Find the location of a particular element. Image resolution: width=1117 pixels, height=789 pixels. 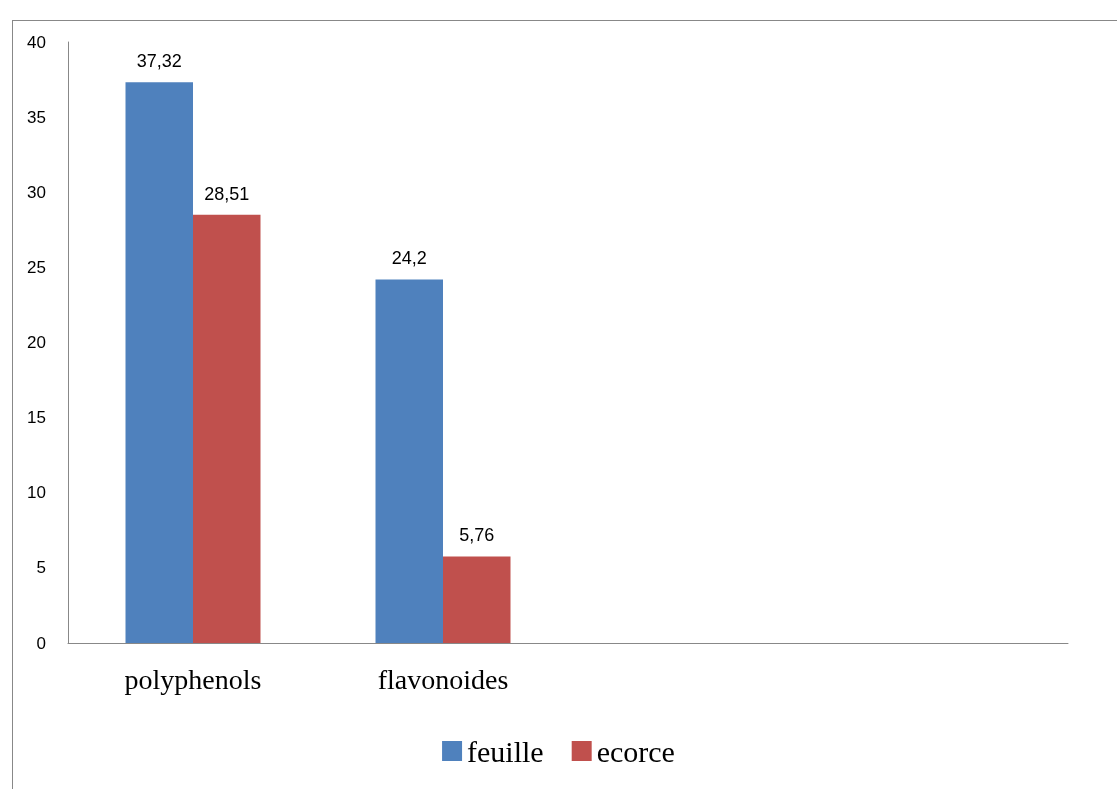

y-tick-label: 20 is located at coordinates (36, 342).